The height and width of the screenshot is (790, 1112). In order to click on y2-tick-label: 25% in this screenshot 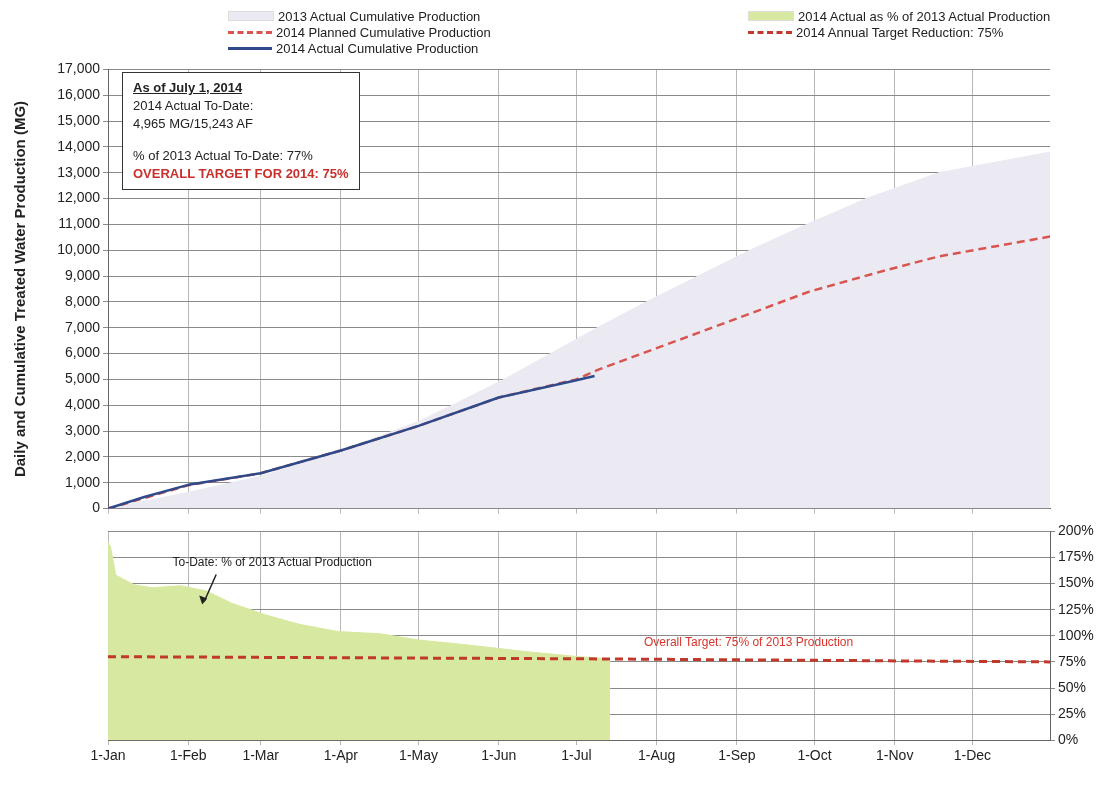, I will do `click(1072, 712)`.